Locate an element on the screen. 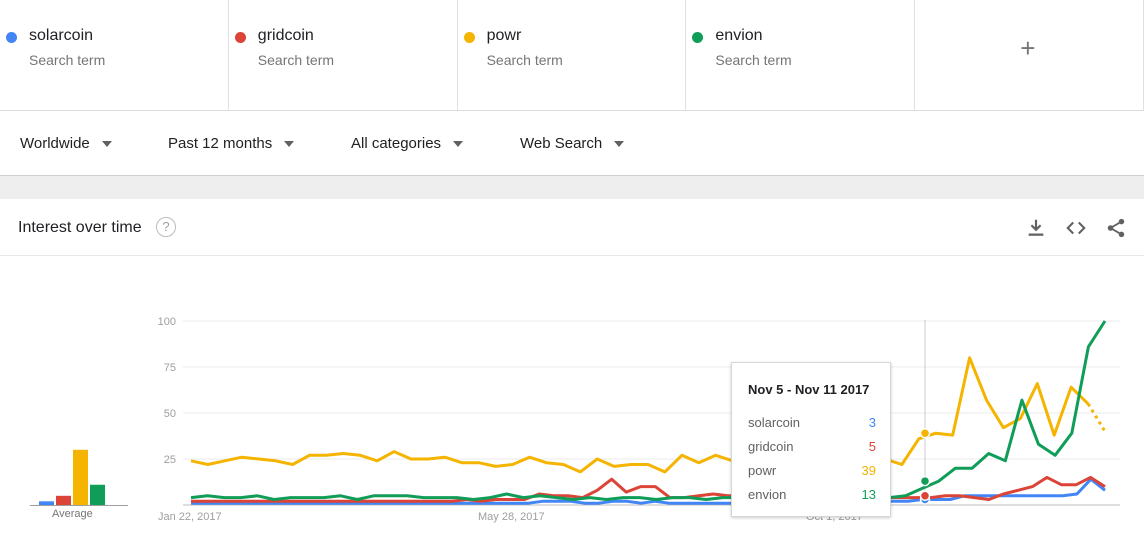 Image resolution: width=1144 pixels, height=545 pixels. series-line-gridcoin is located at coordinates (648, 489).